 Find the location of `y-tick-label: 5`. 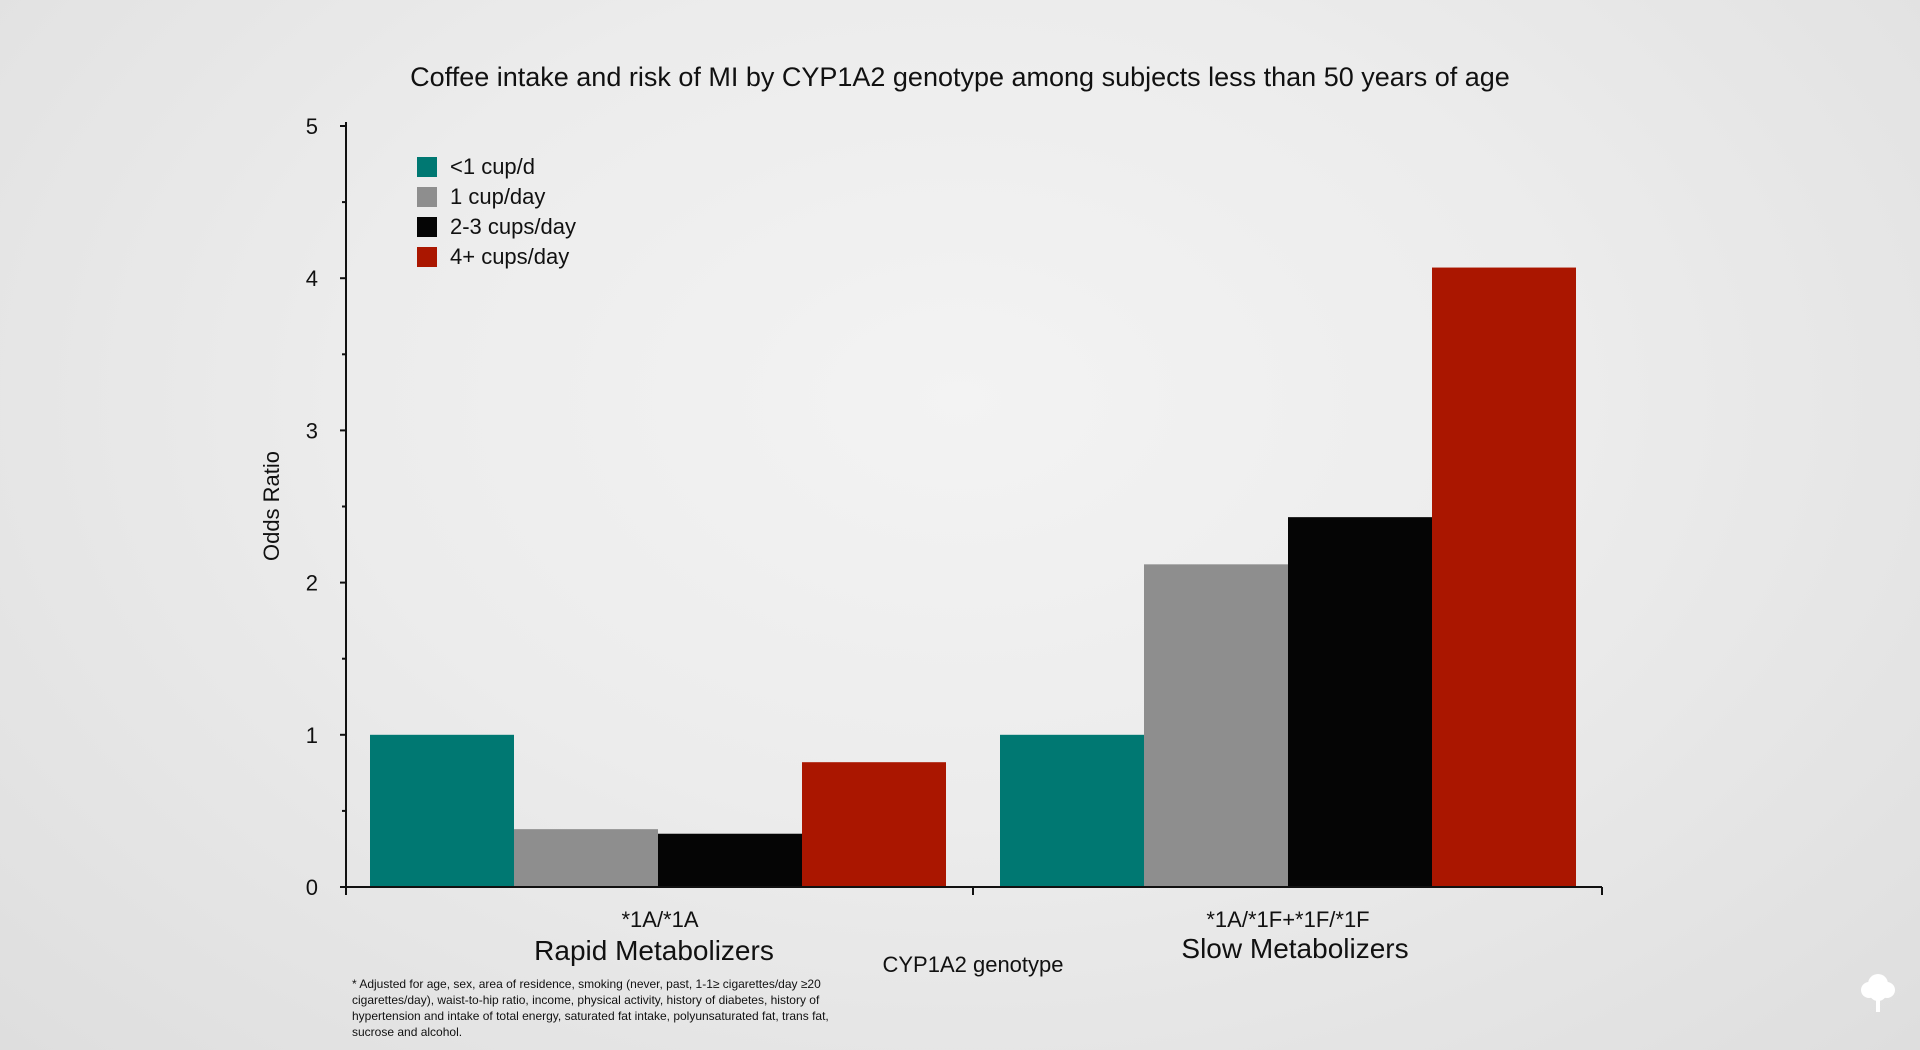

y-tick-label: 5 is located at coordinates (312, 126).